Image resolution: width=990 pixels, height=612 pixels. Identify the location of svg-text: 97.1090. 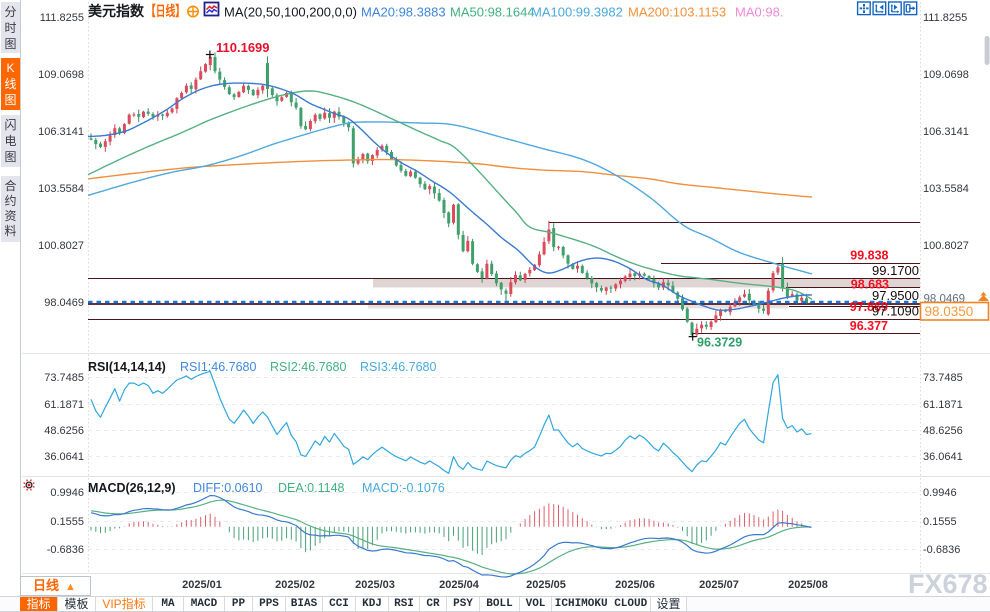
(895, 311).